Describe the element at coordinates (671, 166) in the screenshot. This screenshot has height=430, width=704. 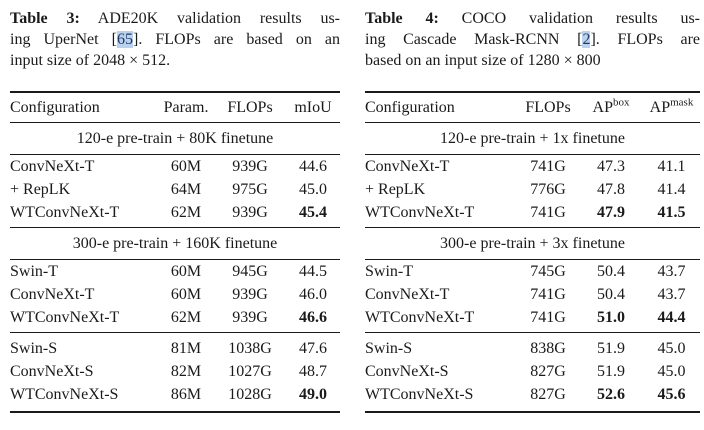
I see `value-cell: 41.1` at that location.